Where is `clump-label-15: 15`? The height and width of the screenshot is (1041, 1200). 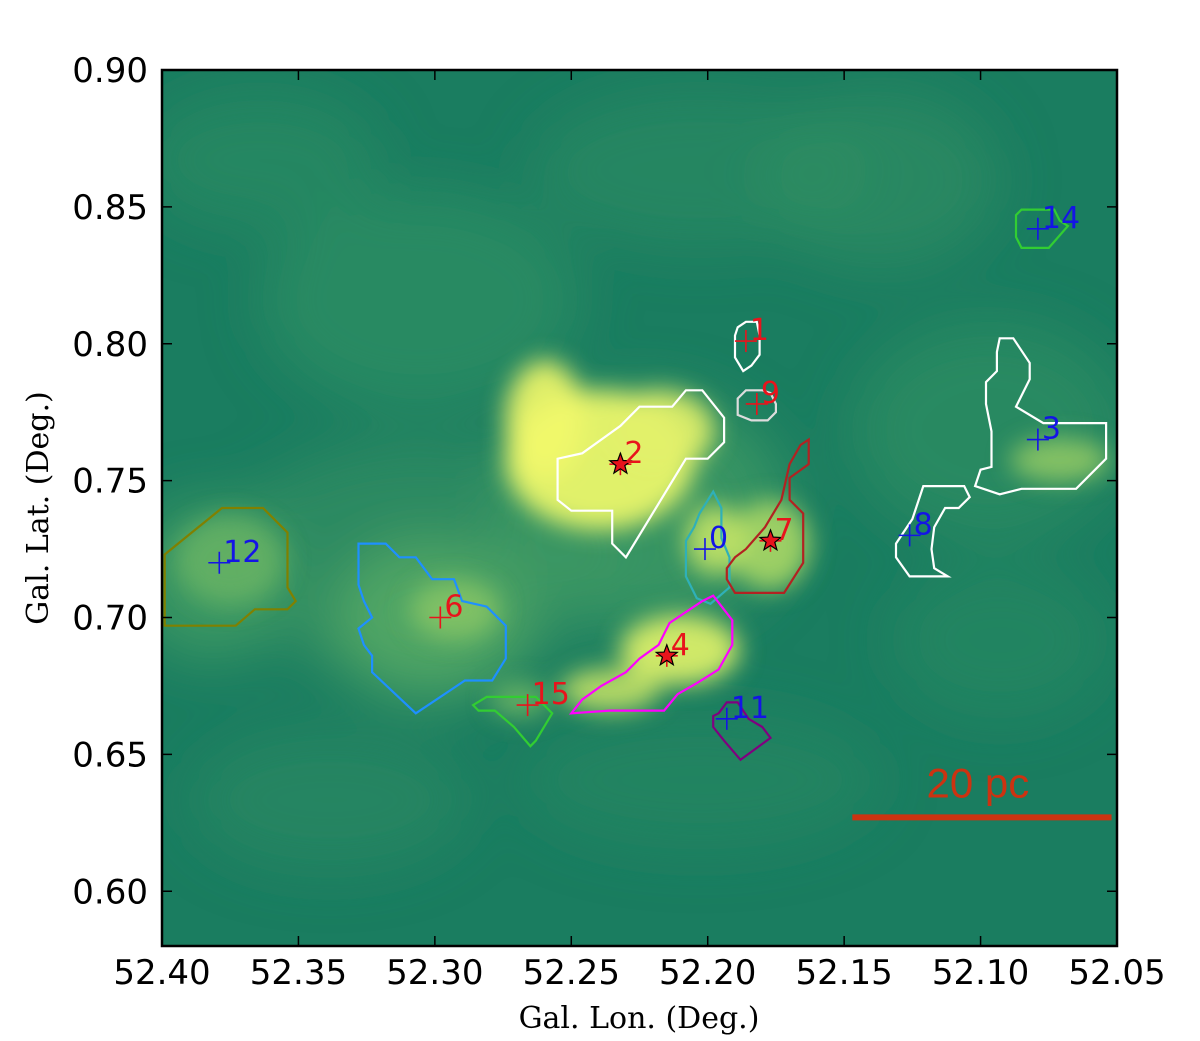
clump-label-15: 15 is located at coordinates (551, 694).